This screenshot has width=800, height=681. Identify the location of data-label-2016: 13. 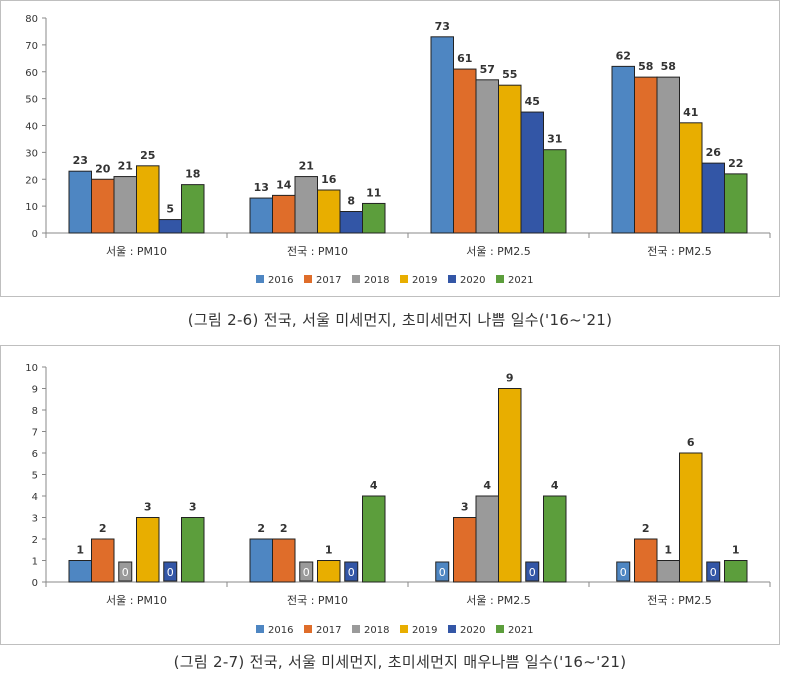
(261, 187).